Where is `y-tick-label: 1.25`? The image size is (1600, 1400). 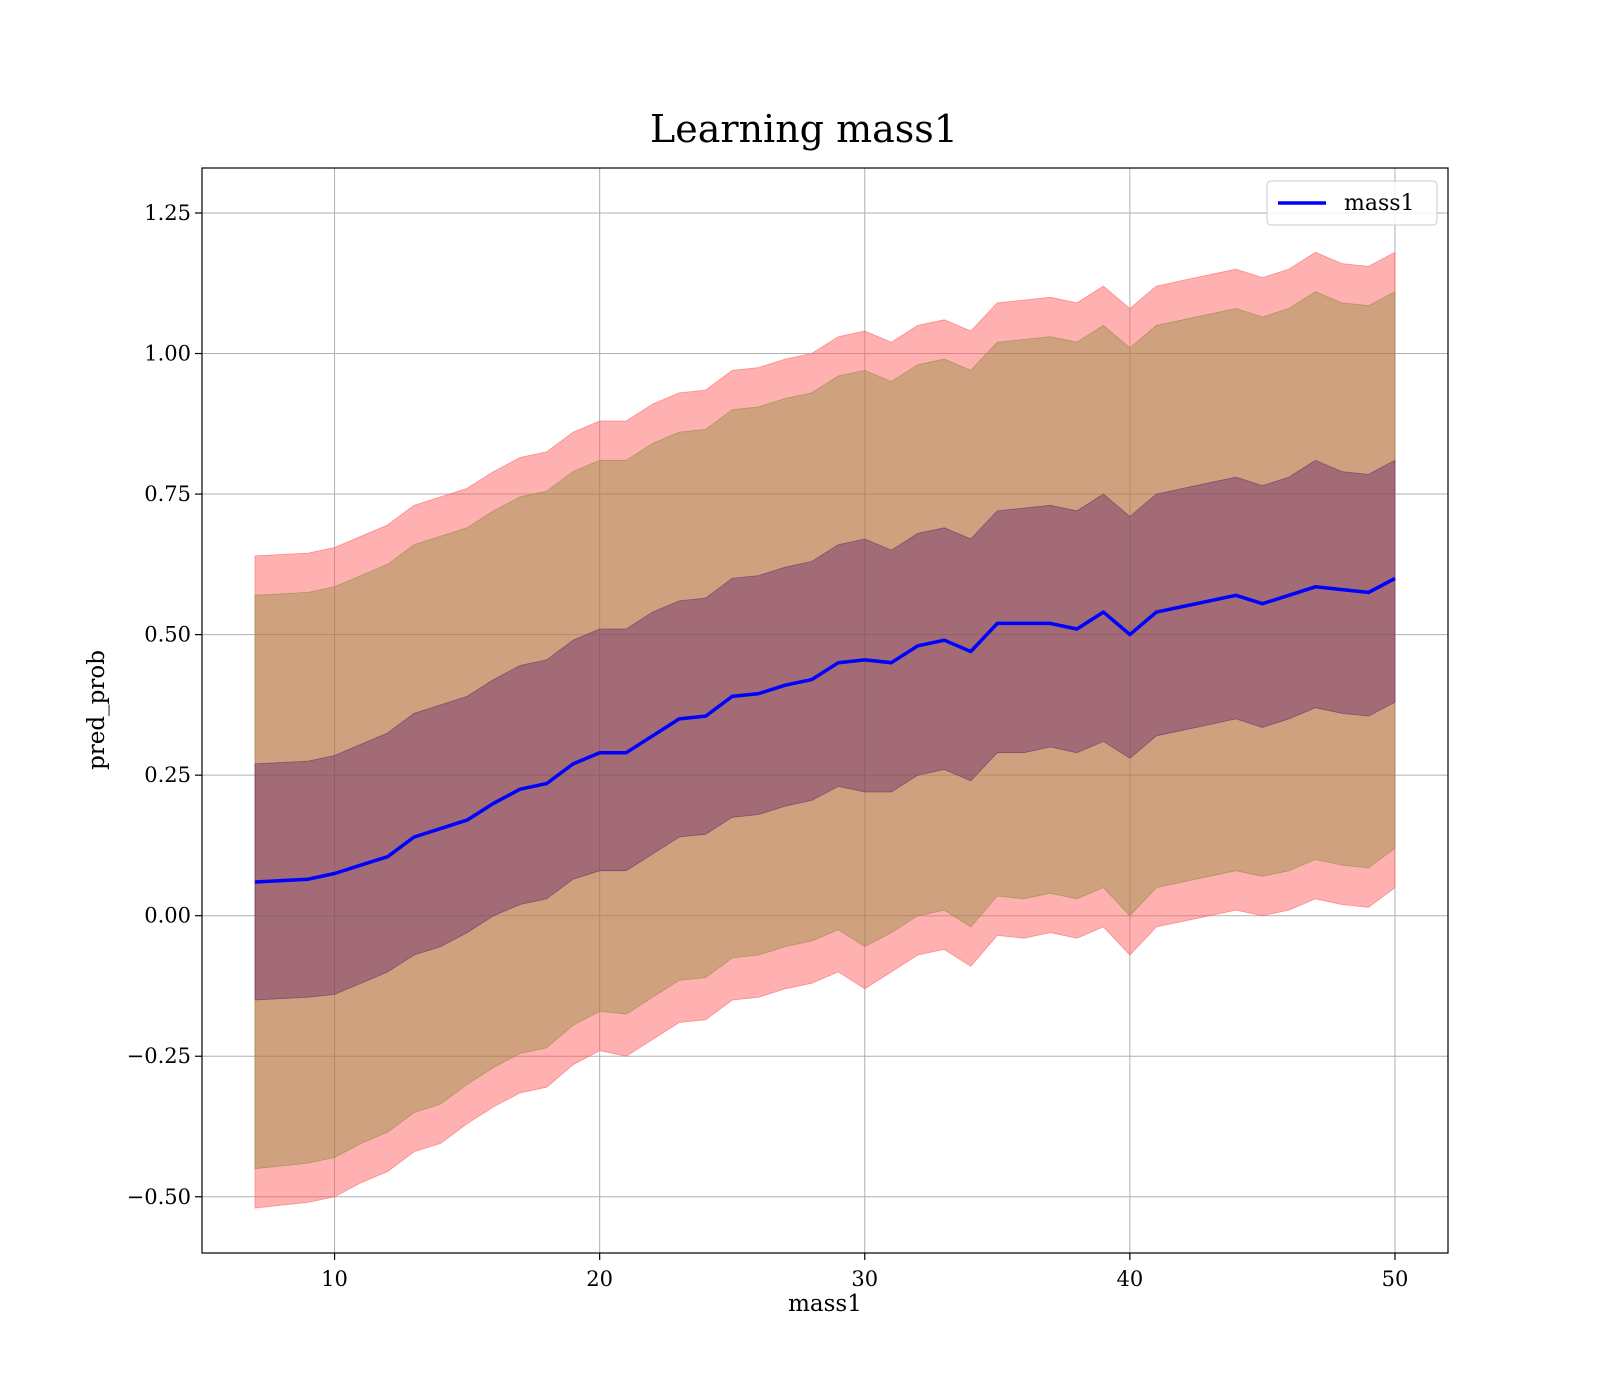 y-tick-label: 1.25 is located at coordinates (167, 213).